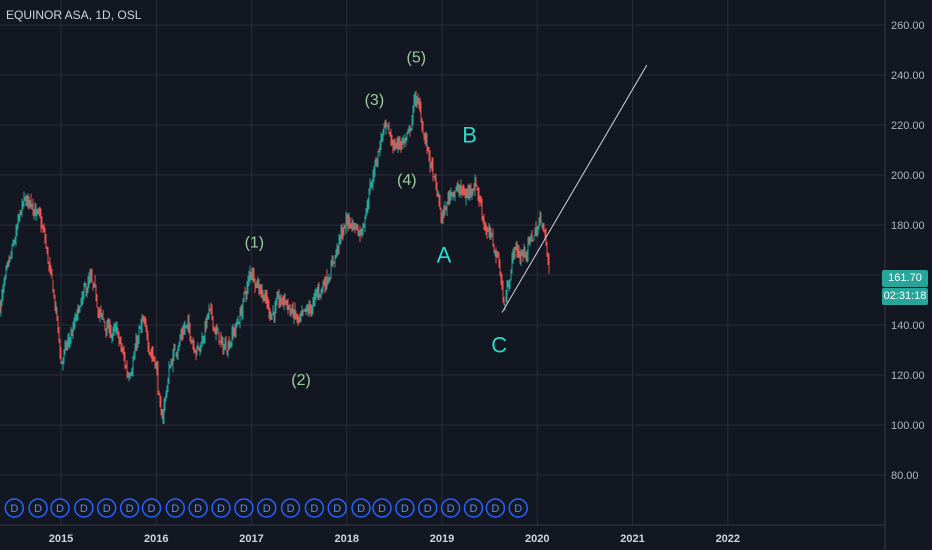 This screenshot has width=932, height=550. Describe the element at coordinates (908, 176) in the screenshot. I see `y-tick-label: 200.00` at that location.